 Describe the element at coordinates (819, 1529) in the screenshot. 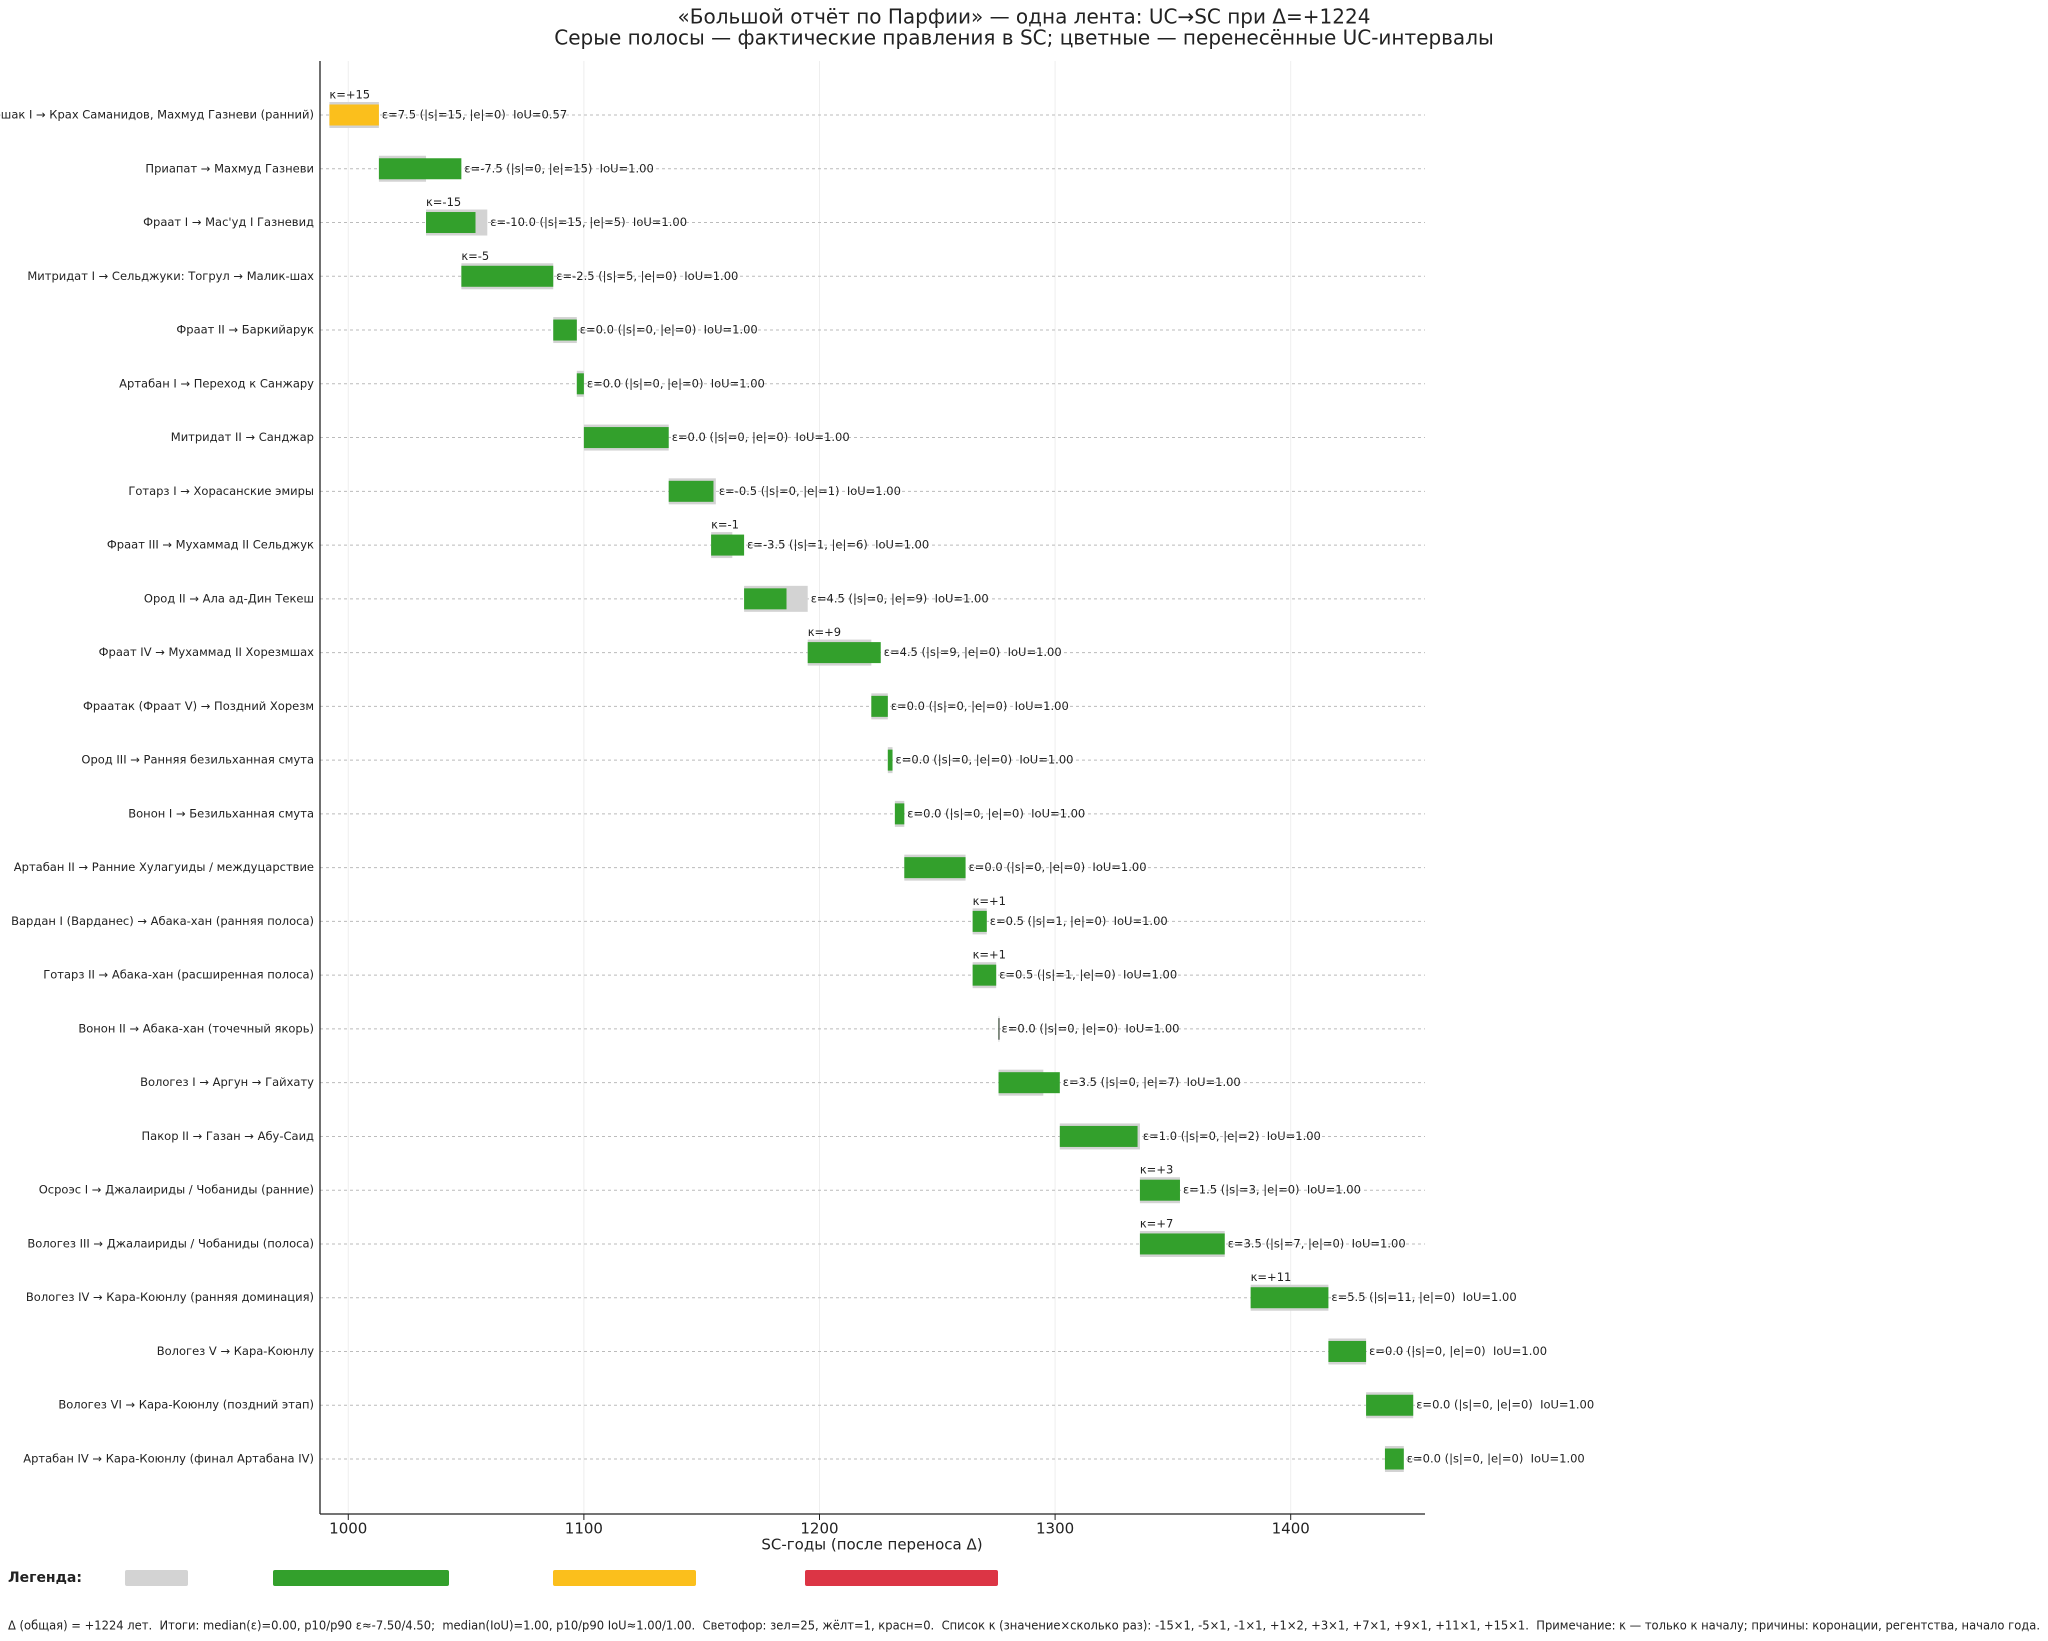

I see `x-tick-label: 1200` at that location.